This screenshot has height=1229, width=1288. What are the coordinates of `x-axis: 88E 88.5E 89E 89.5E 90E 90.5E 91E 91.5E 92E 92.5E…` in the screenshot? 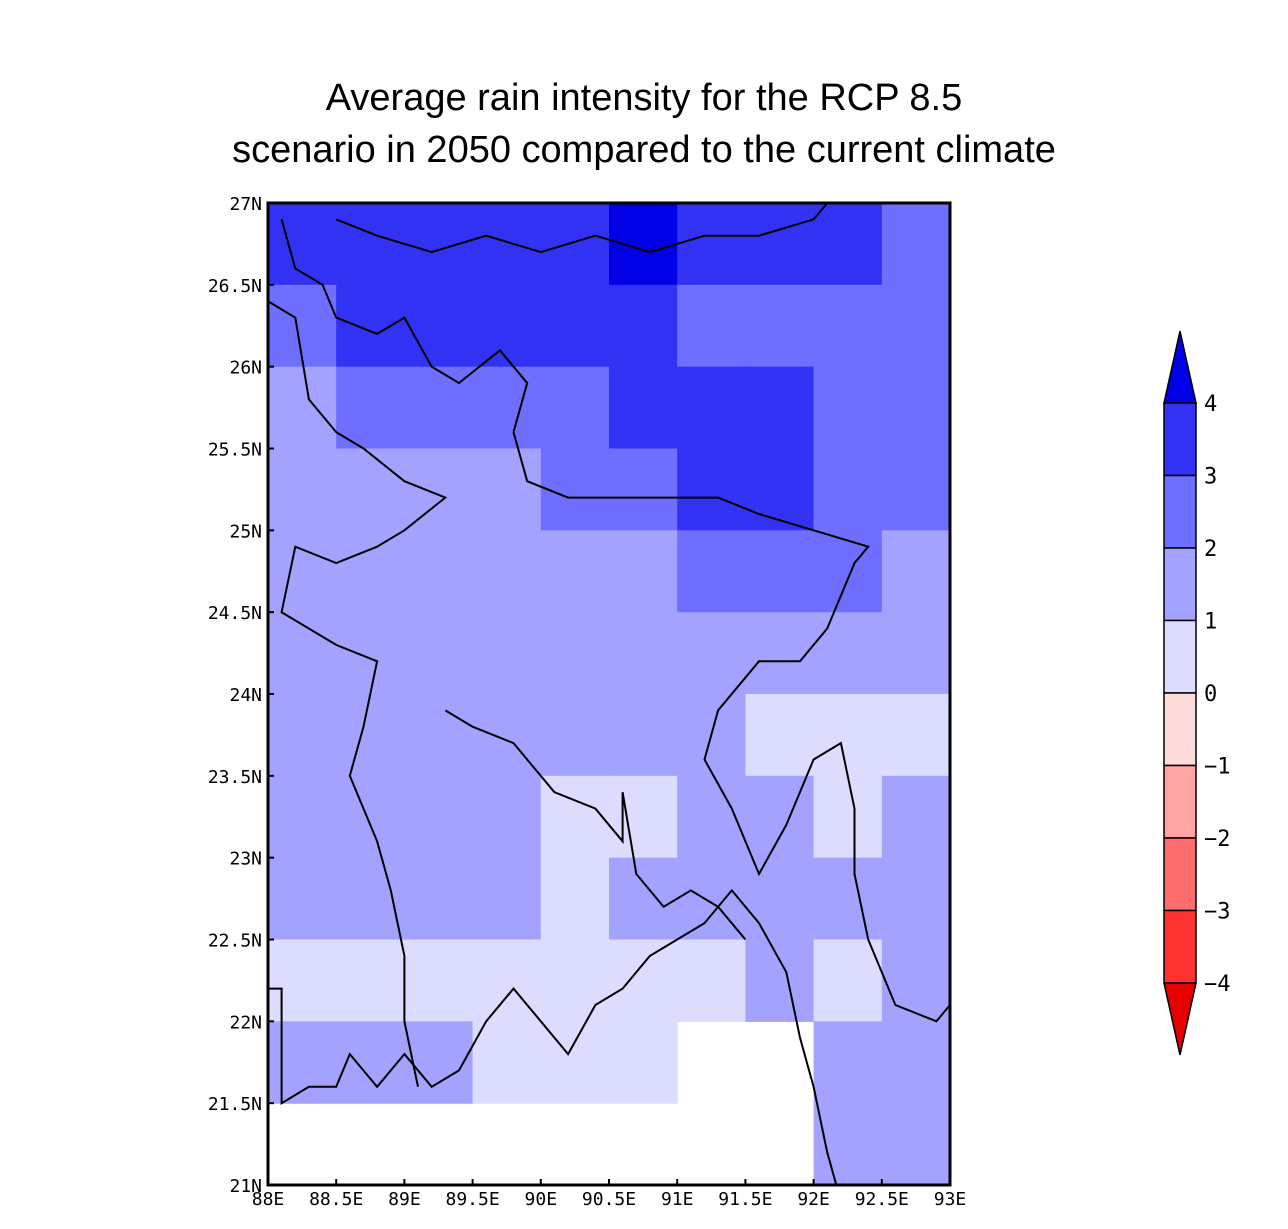 It's located at (609, 1194).